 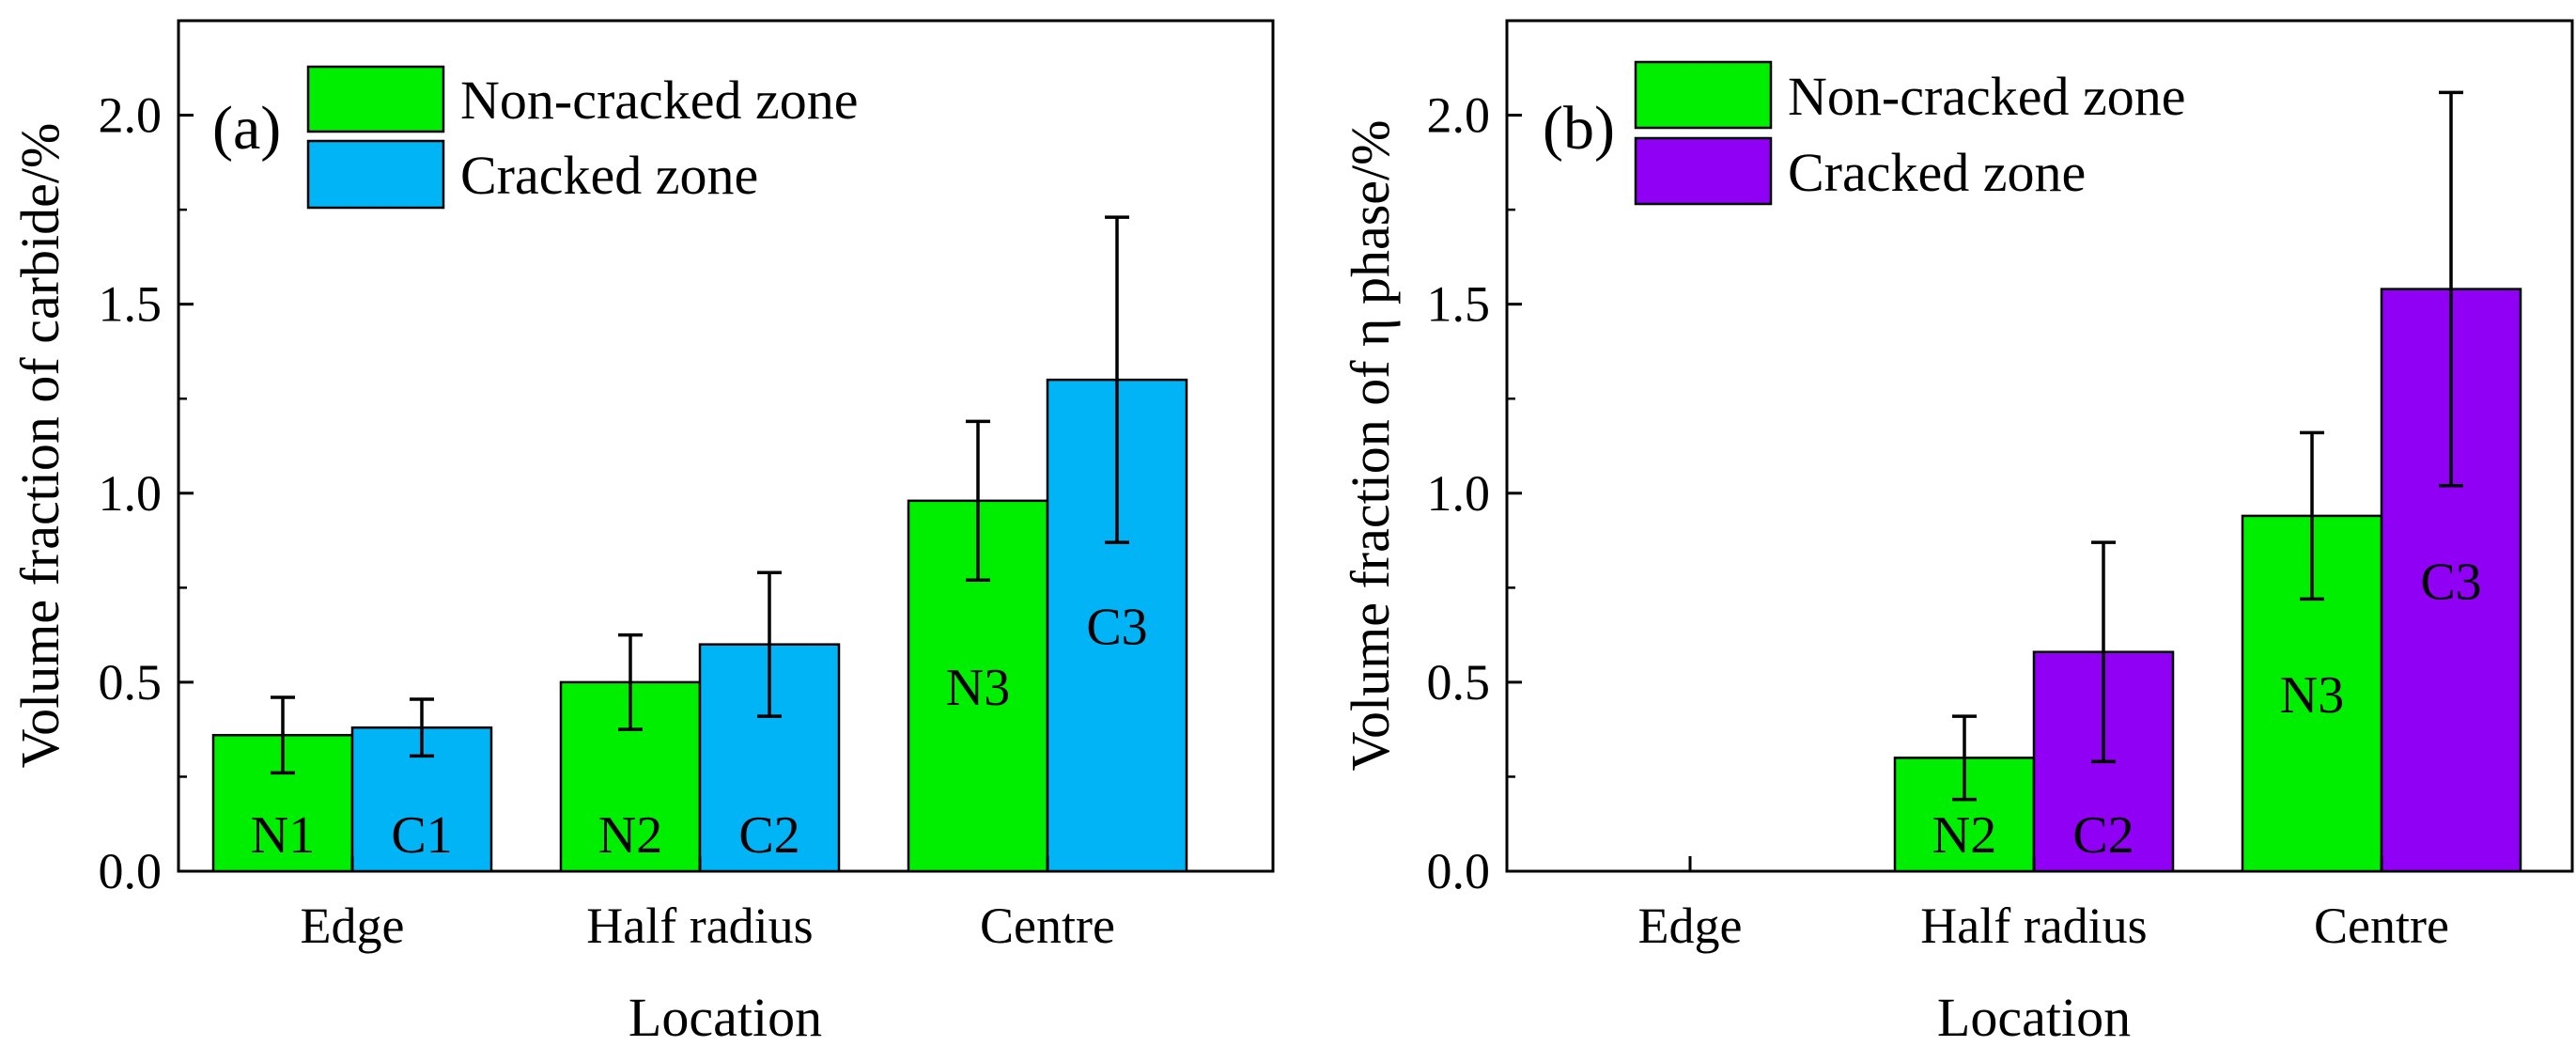 What do you see at coordinates (283, 835) in the screenshot?
I see `bar-label: N1` at bounding box center [283, 835].